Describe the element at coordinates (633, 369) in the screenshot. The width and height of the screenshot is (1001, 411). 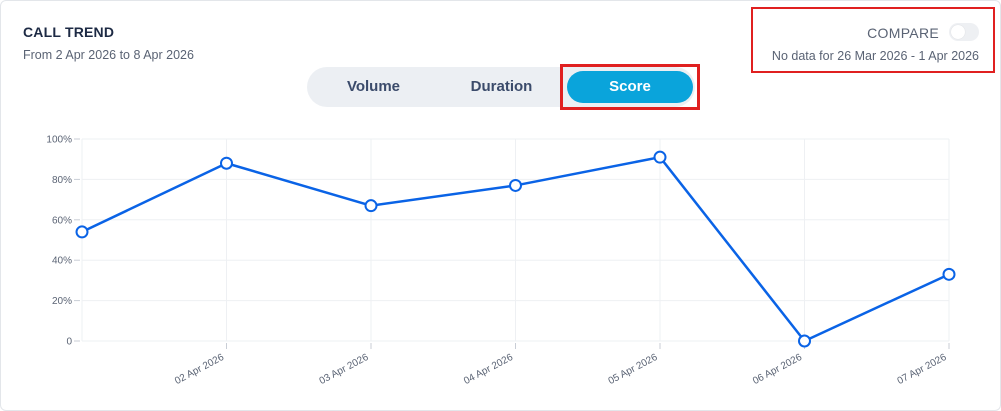
I see `x-tick-label: 05 Apr 2026` at that location.